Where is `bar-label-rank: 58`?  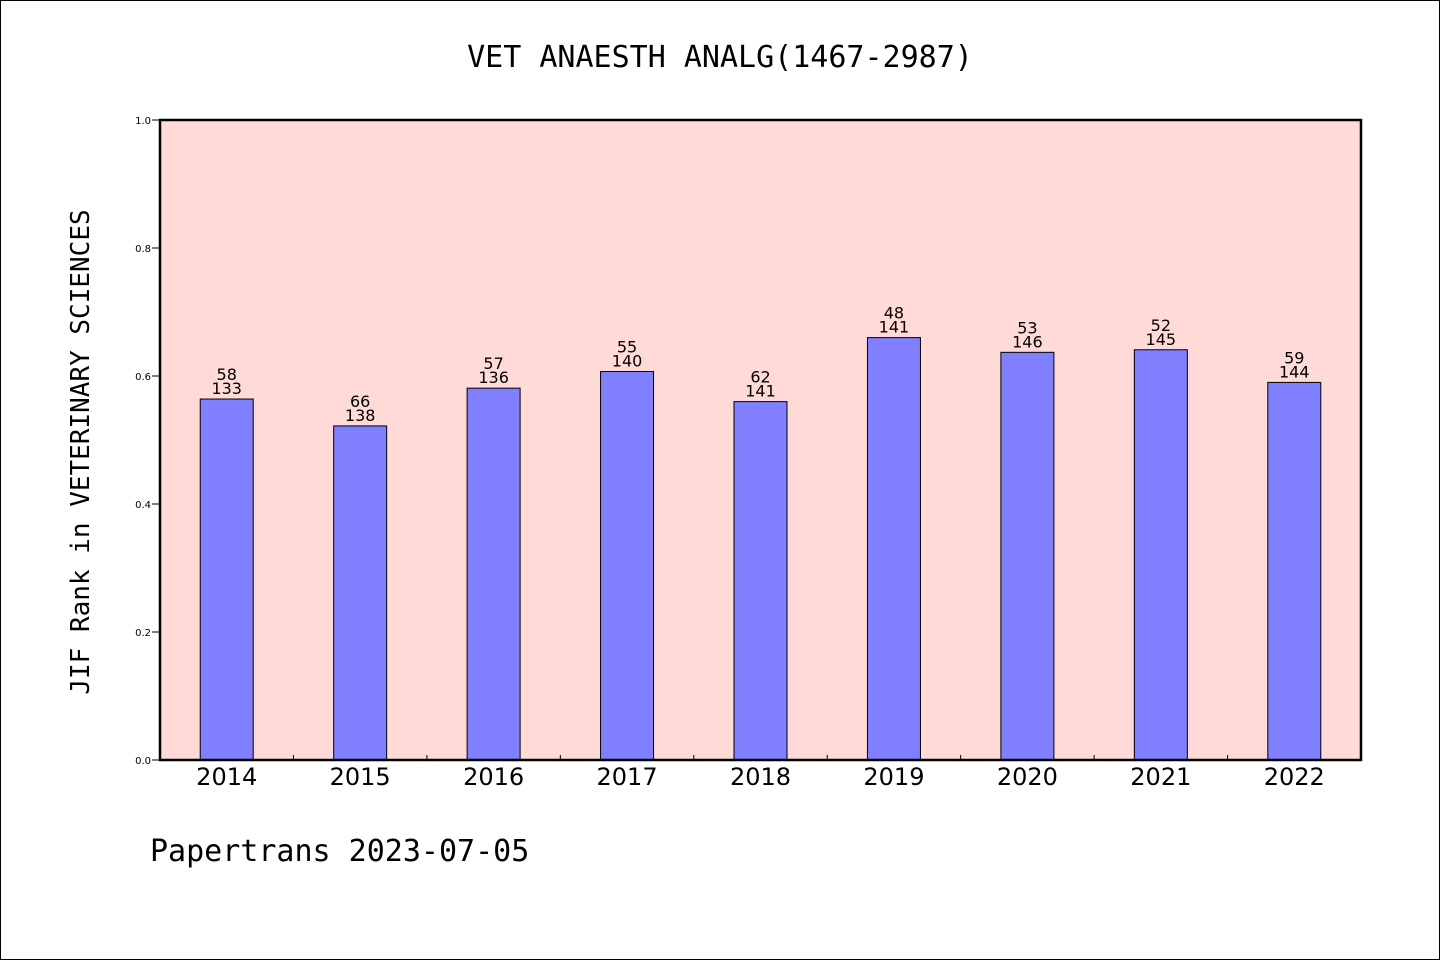
bar-label-rank: 58 is located at coordinates (227, 374).